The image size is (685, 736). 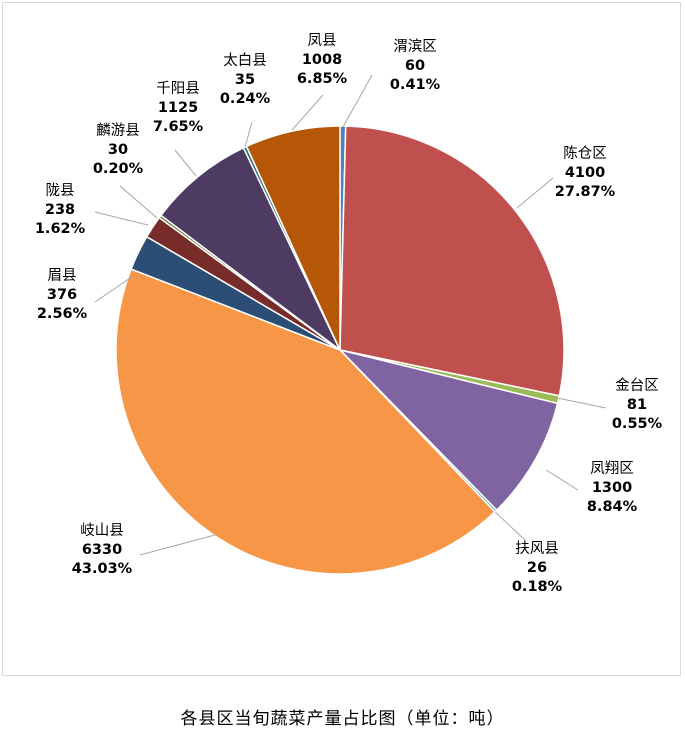 What do you see at coordinates (62, 314) in the screenshot?
I see `label-percent: 2.56%` at bounding box center [62, 314].